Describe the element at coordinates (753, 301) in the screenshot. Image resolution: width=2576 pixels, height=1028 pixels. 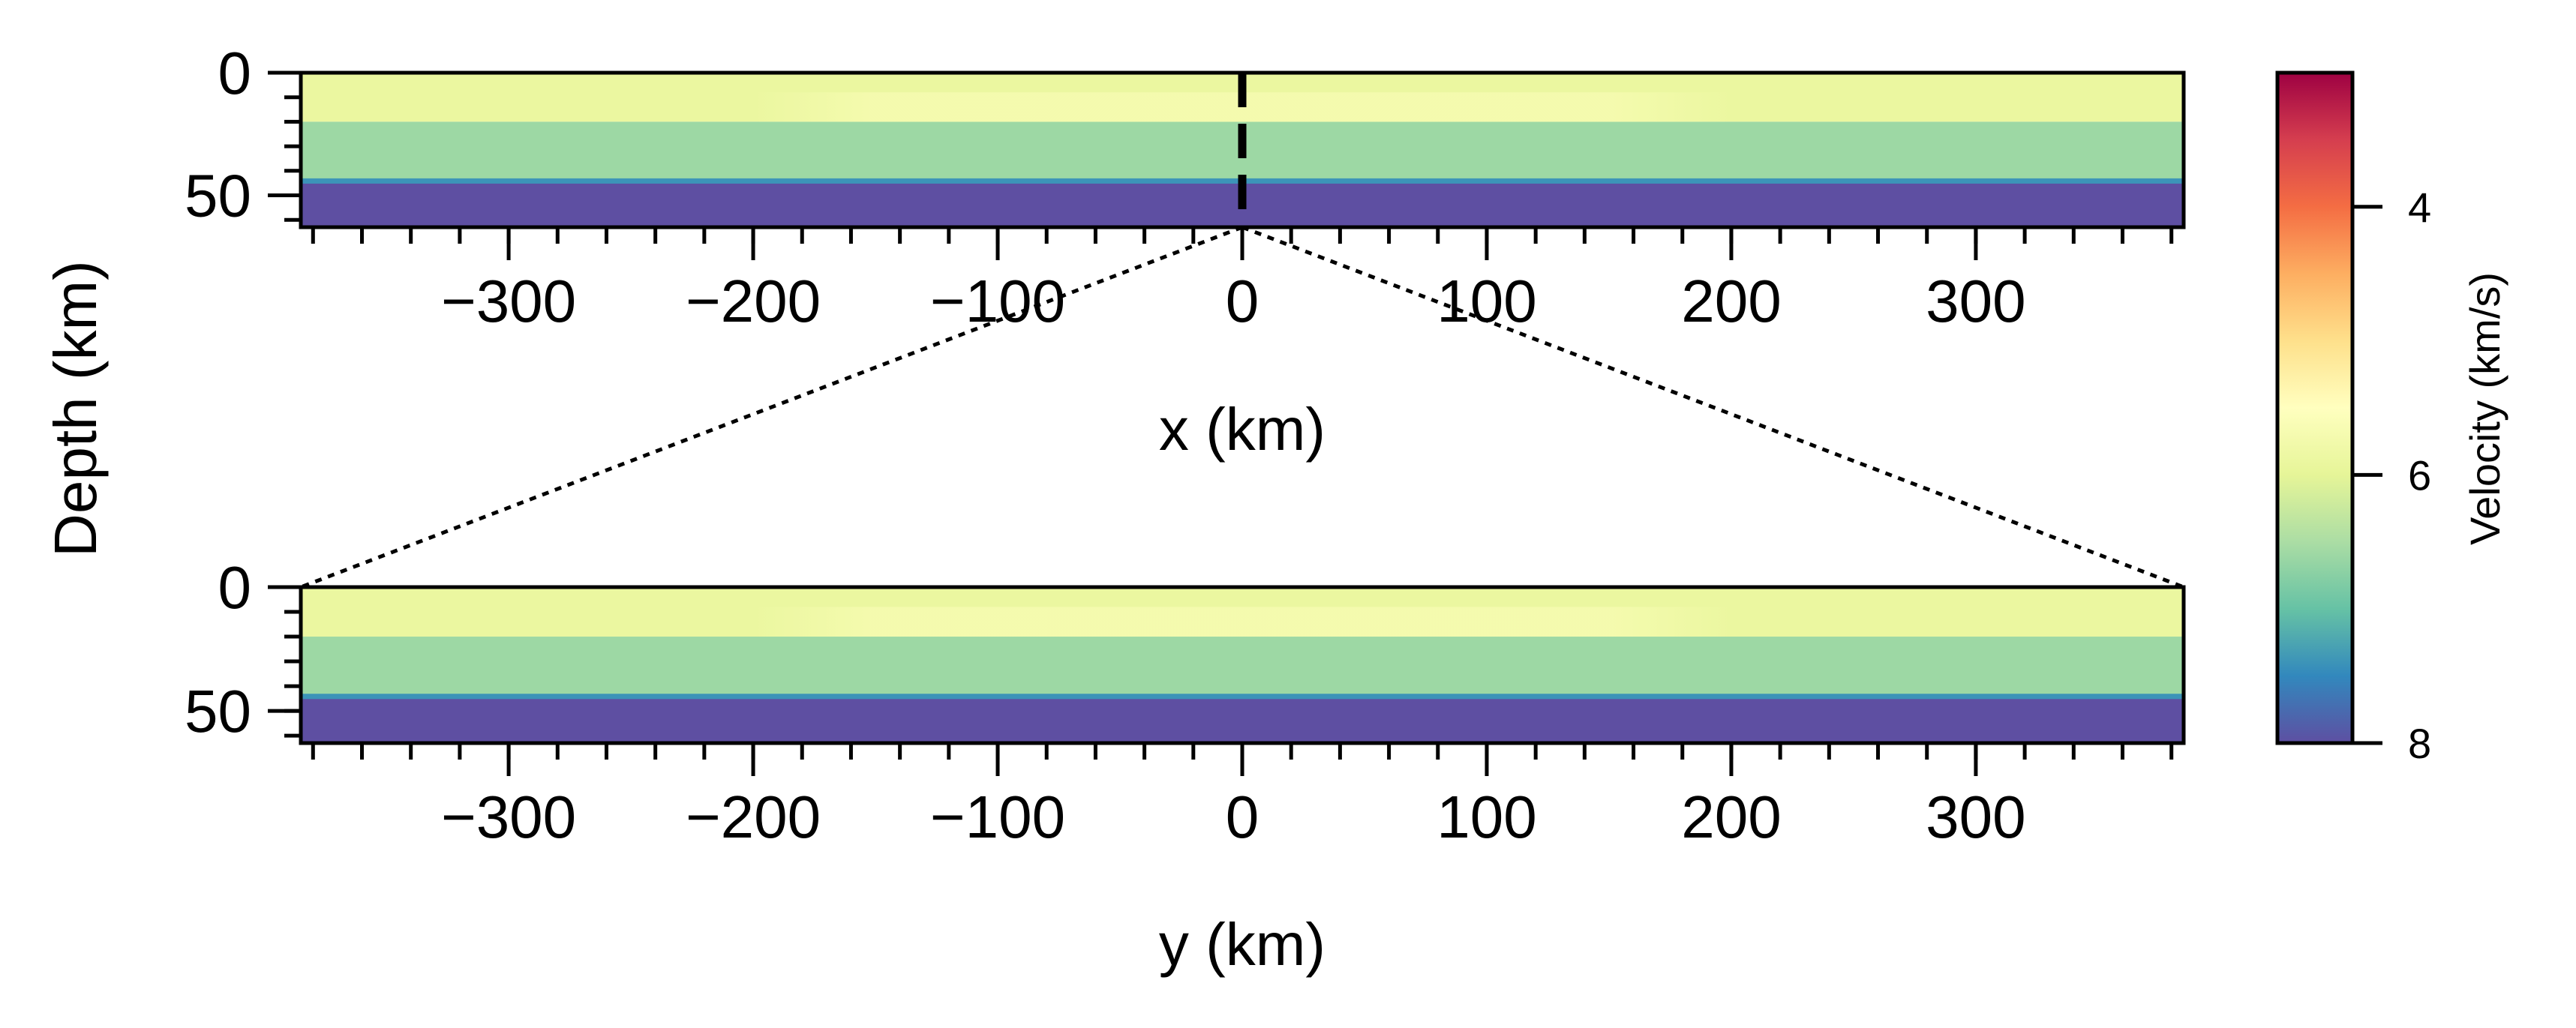
I see `top-x-tick-label: −200` at that location.